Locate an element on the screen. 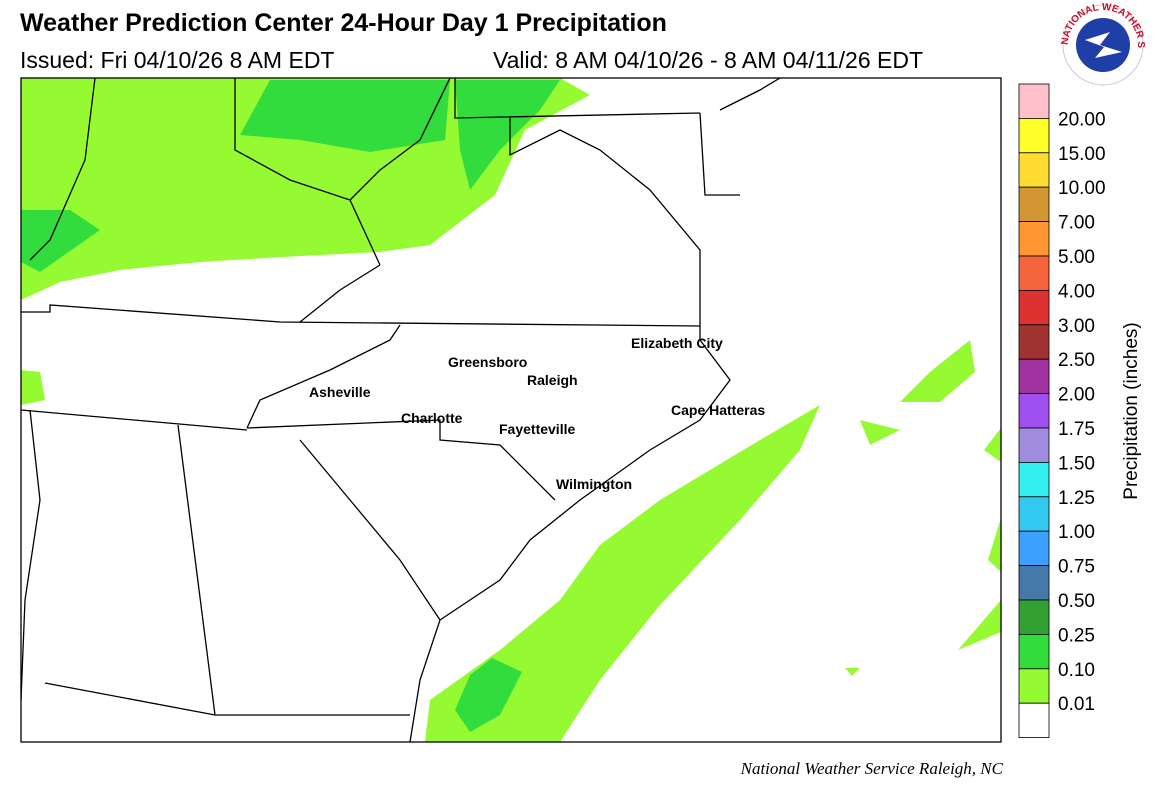  legend-label: 2.50 is located at coordinates (1076, 360).